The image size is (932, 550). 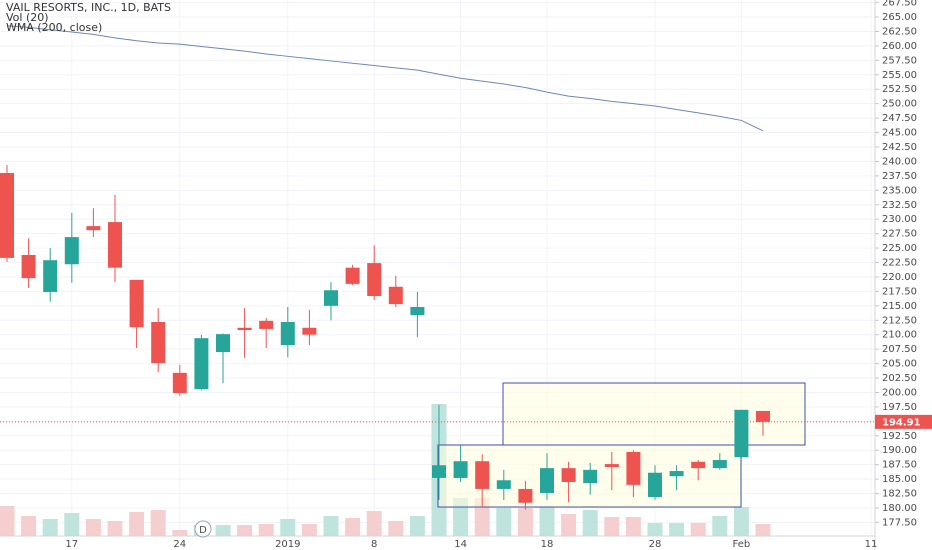 What do you see at coordinates (899, 234) in the screenshot?
I see `y-tick-label: 227.50` at bounding box center [899, 234].